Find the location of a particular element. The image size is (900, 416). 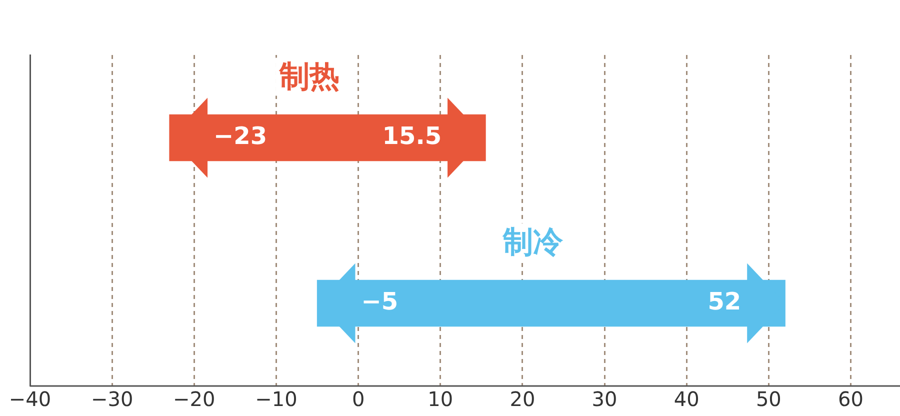

x-tick-label: 20 is located at coordinates (523, 399).